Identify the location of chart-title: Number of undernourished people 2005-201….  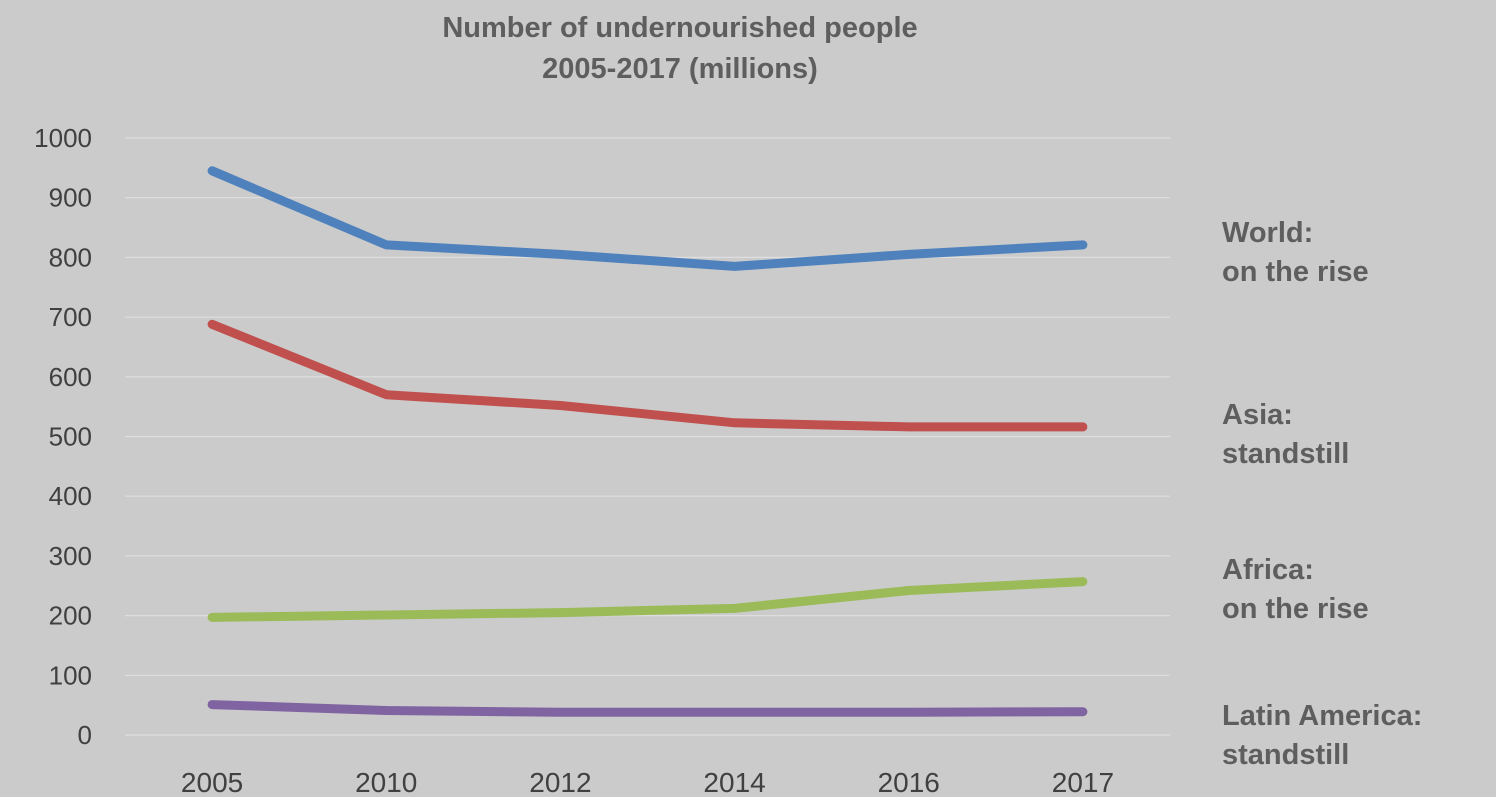
(680, 49).